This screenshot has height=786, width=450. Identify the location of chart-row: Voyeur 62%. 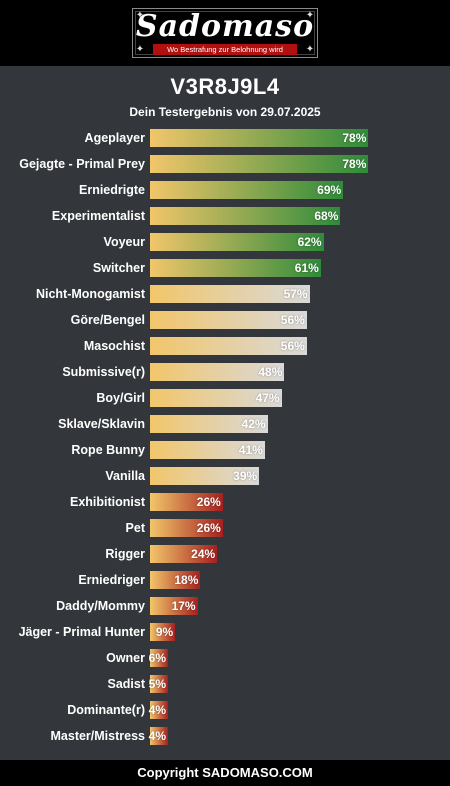
(225, 242).